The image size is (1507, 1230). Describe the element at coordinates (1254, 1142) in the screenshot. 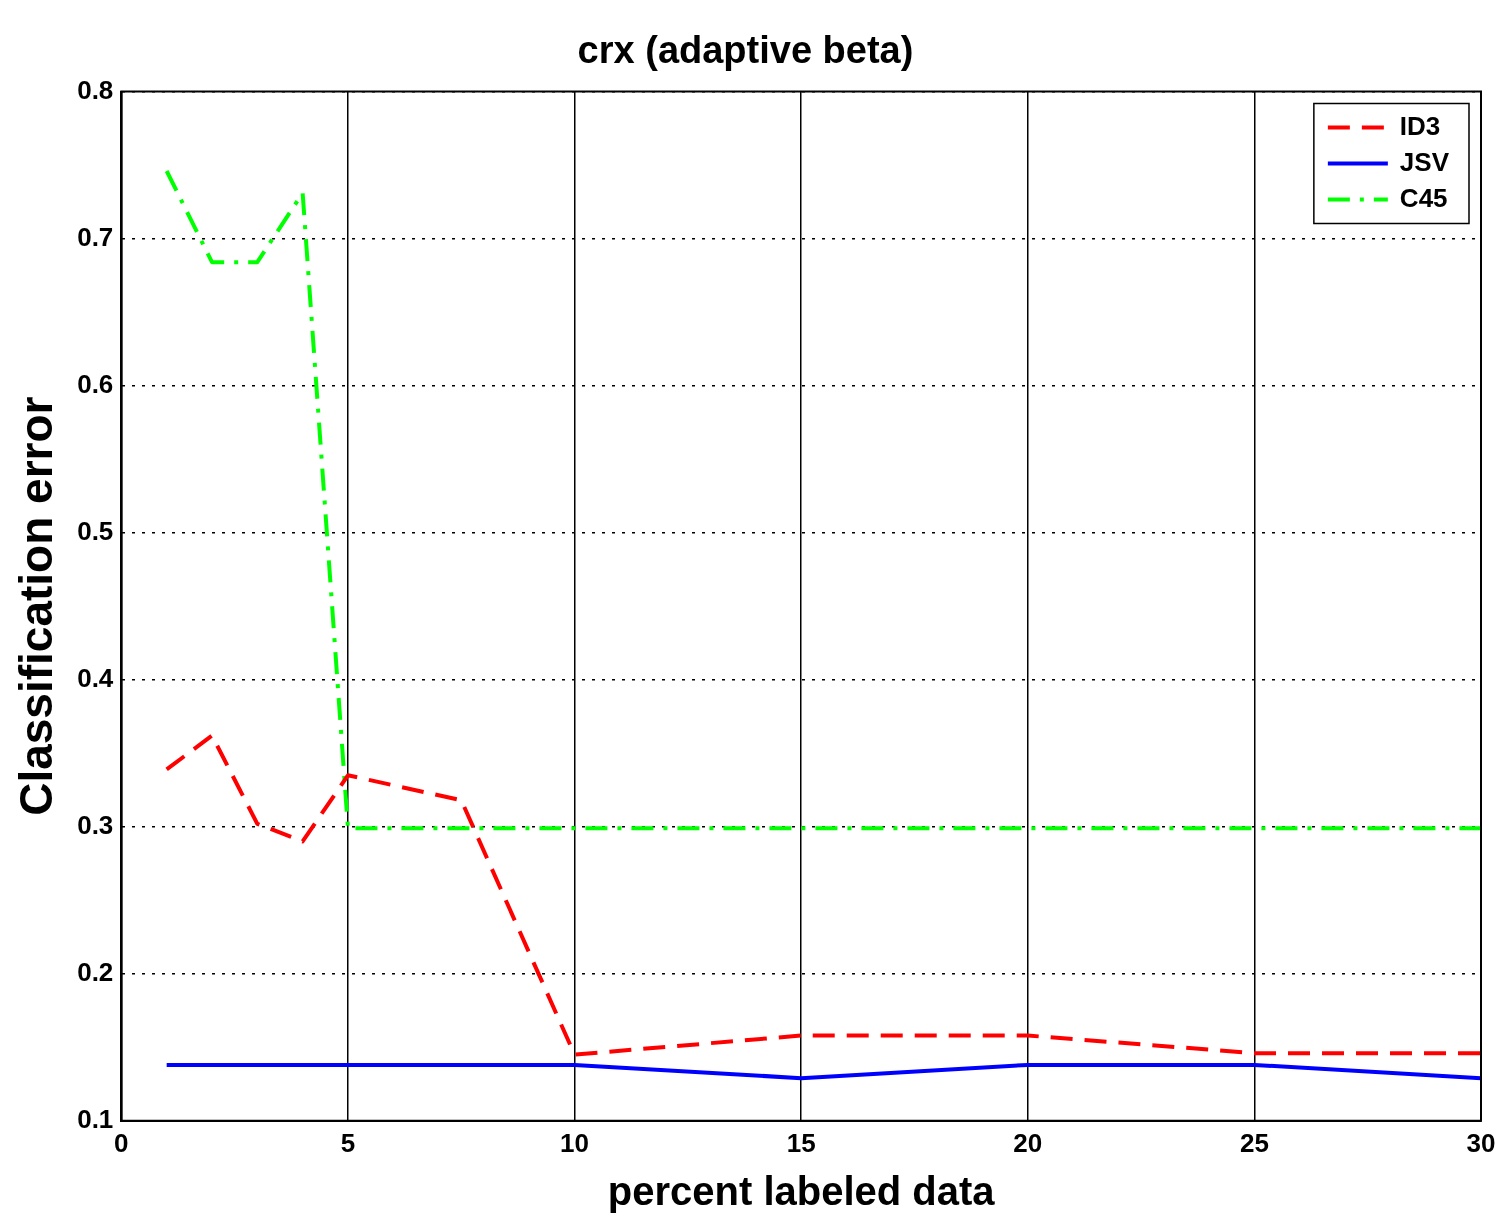

I see `x-tick-label: 25` at that location.